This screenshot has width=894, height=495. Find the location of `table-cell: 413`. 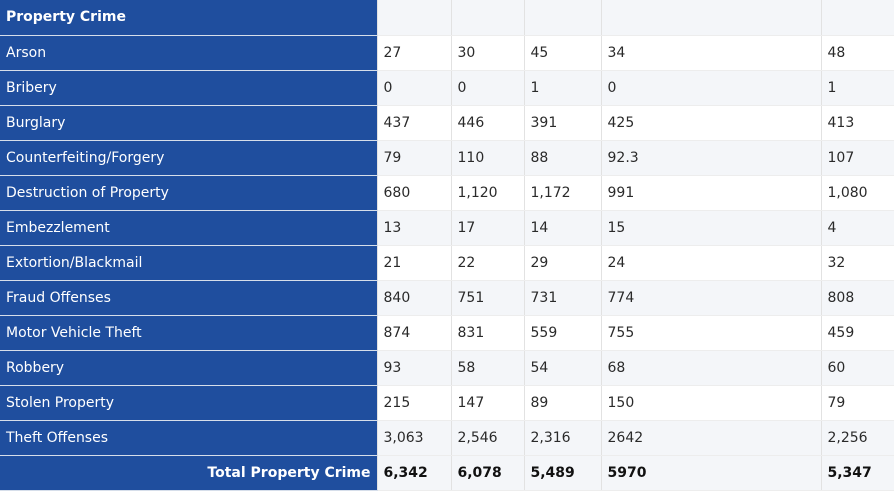

table-cell: 413 is located at coordinates (857, 123).